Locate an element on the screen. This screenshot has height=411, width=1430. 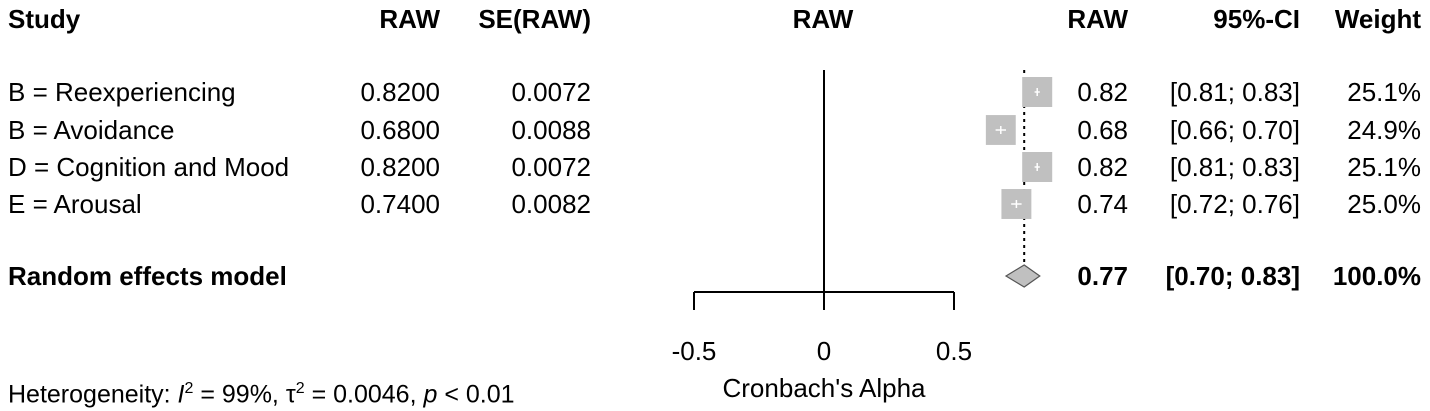
study-ci: [0.66; 0.70] is located at coordinates (1234, 130).